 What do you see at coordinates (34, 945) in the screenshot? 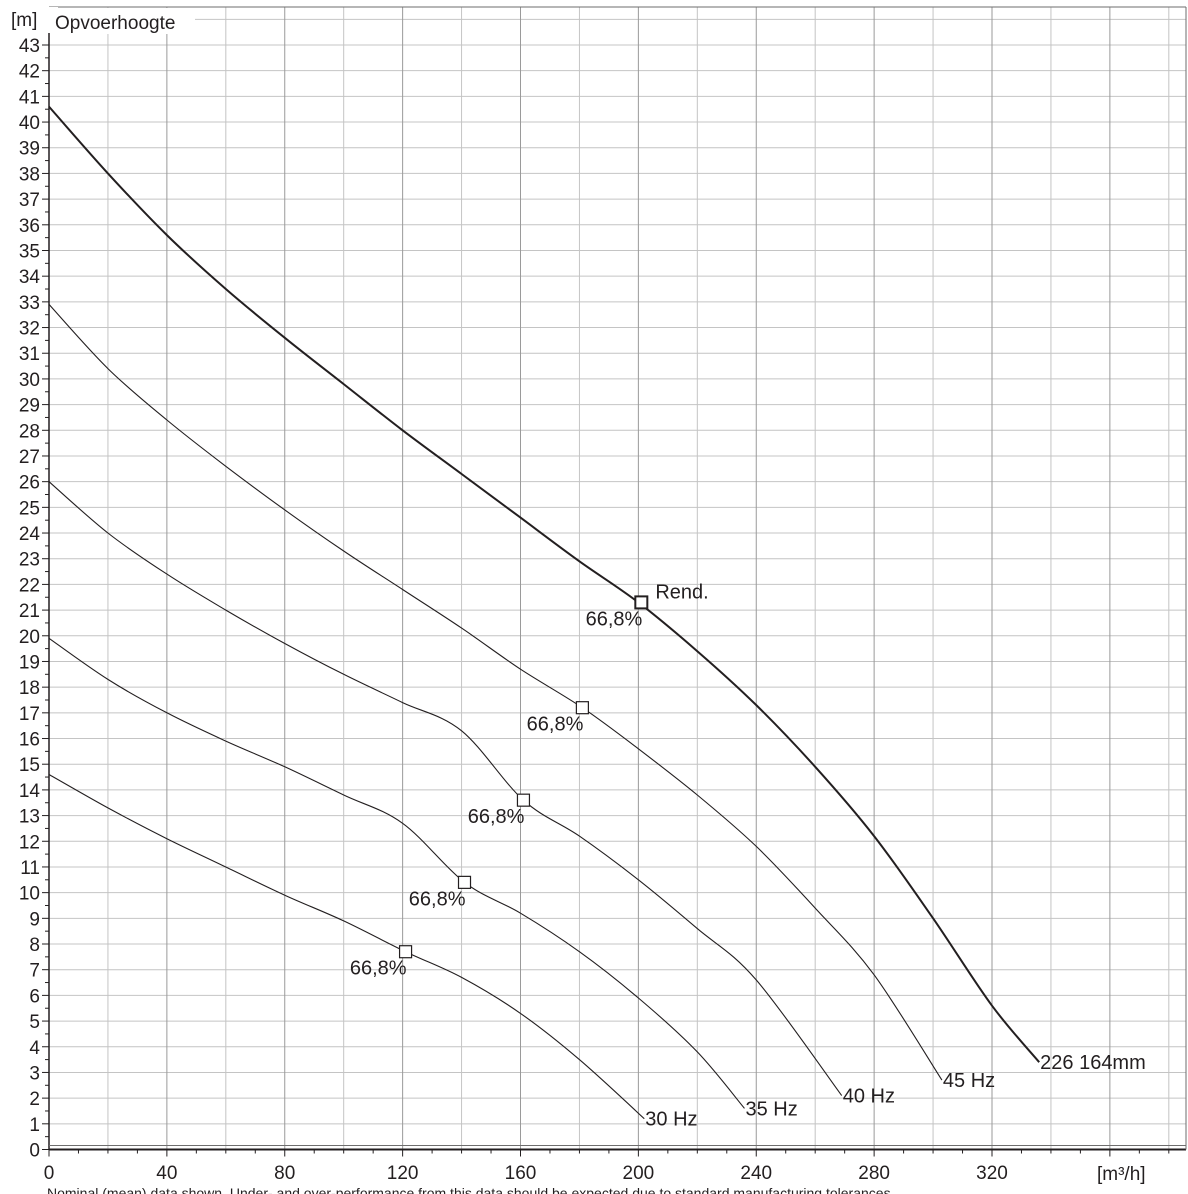
I see `y-tick-label: 8` at bounding box center [34, 945].